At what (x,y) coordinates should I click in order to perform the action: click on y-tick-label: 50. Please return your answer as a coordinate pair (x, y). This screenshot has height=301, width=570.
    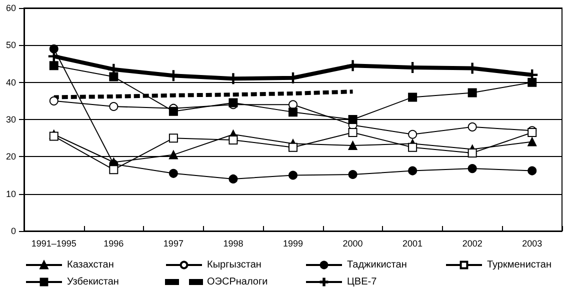
    Looking at the image, I should click on (11, 45).